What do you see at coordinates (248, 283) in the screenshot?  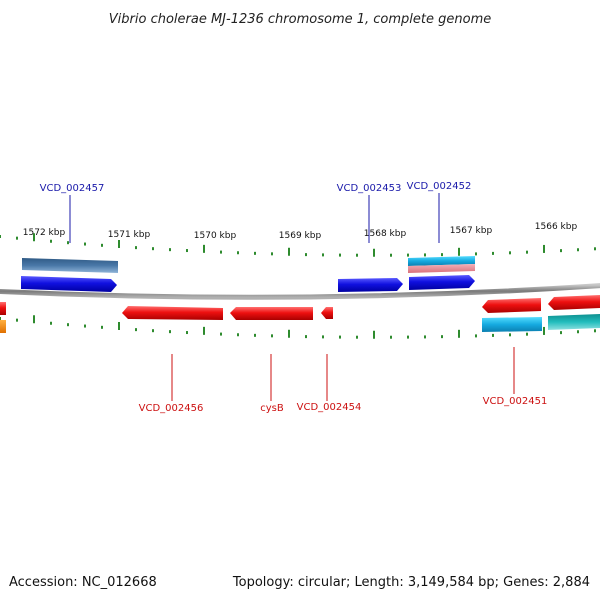 I see `gene-track-forward` at bounding box center [248, 283].